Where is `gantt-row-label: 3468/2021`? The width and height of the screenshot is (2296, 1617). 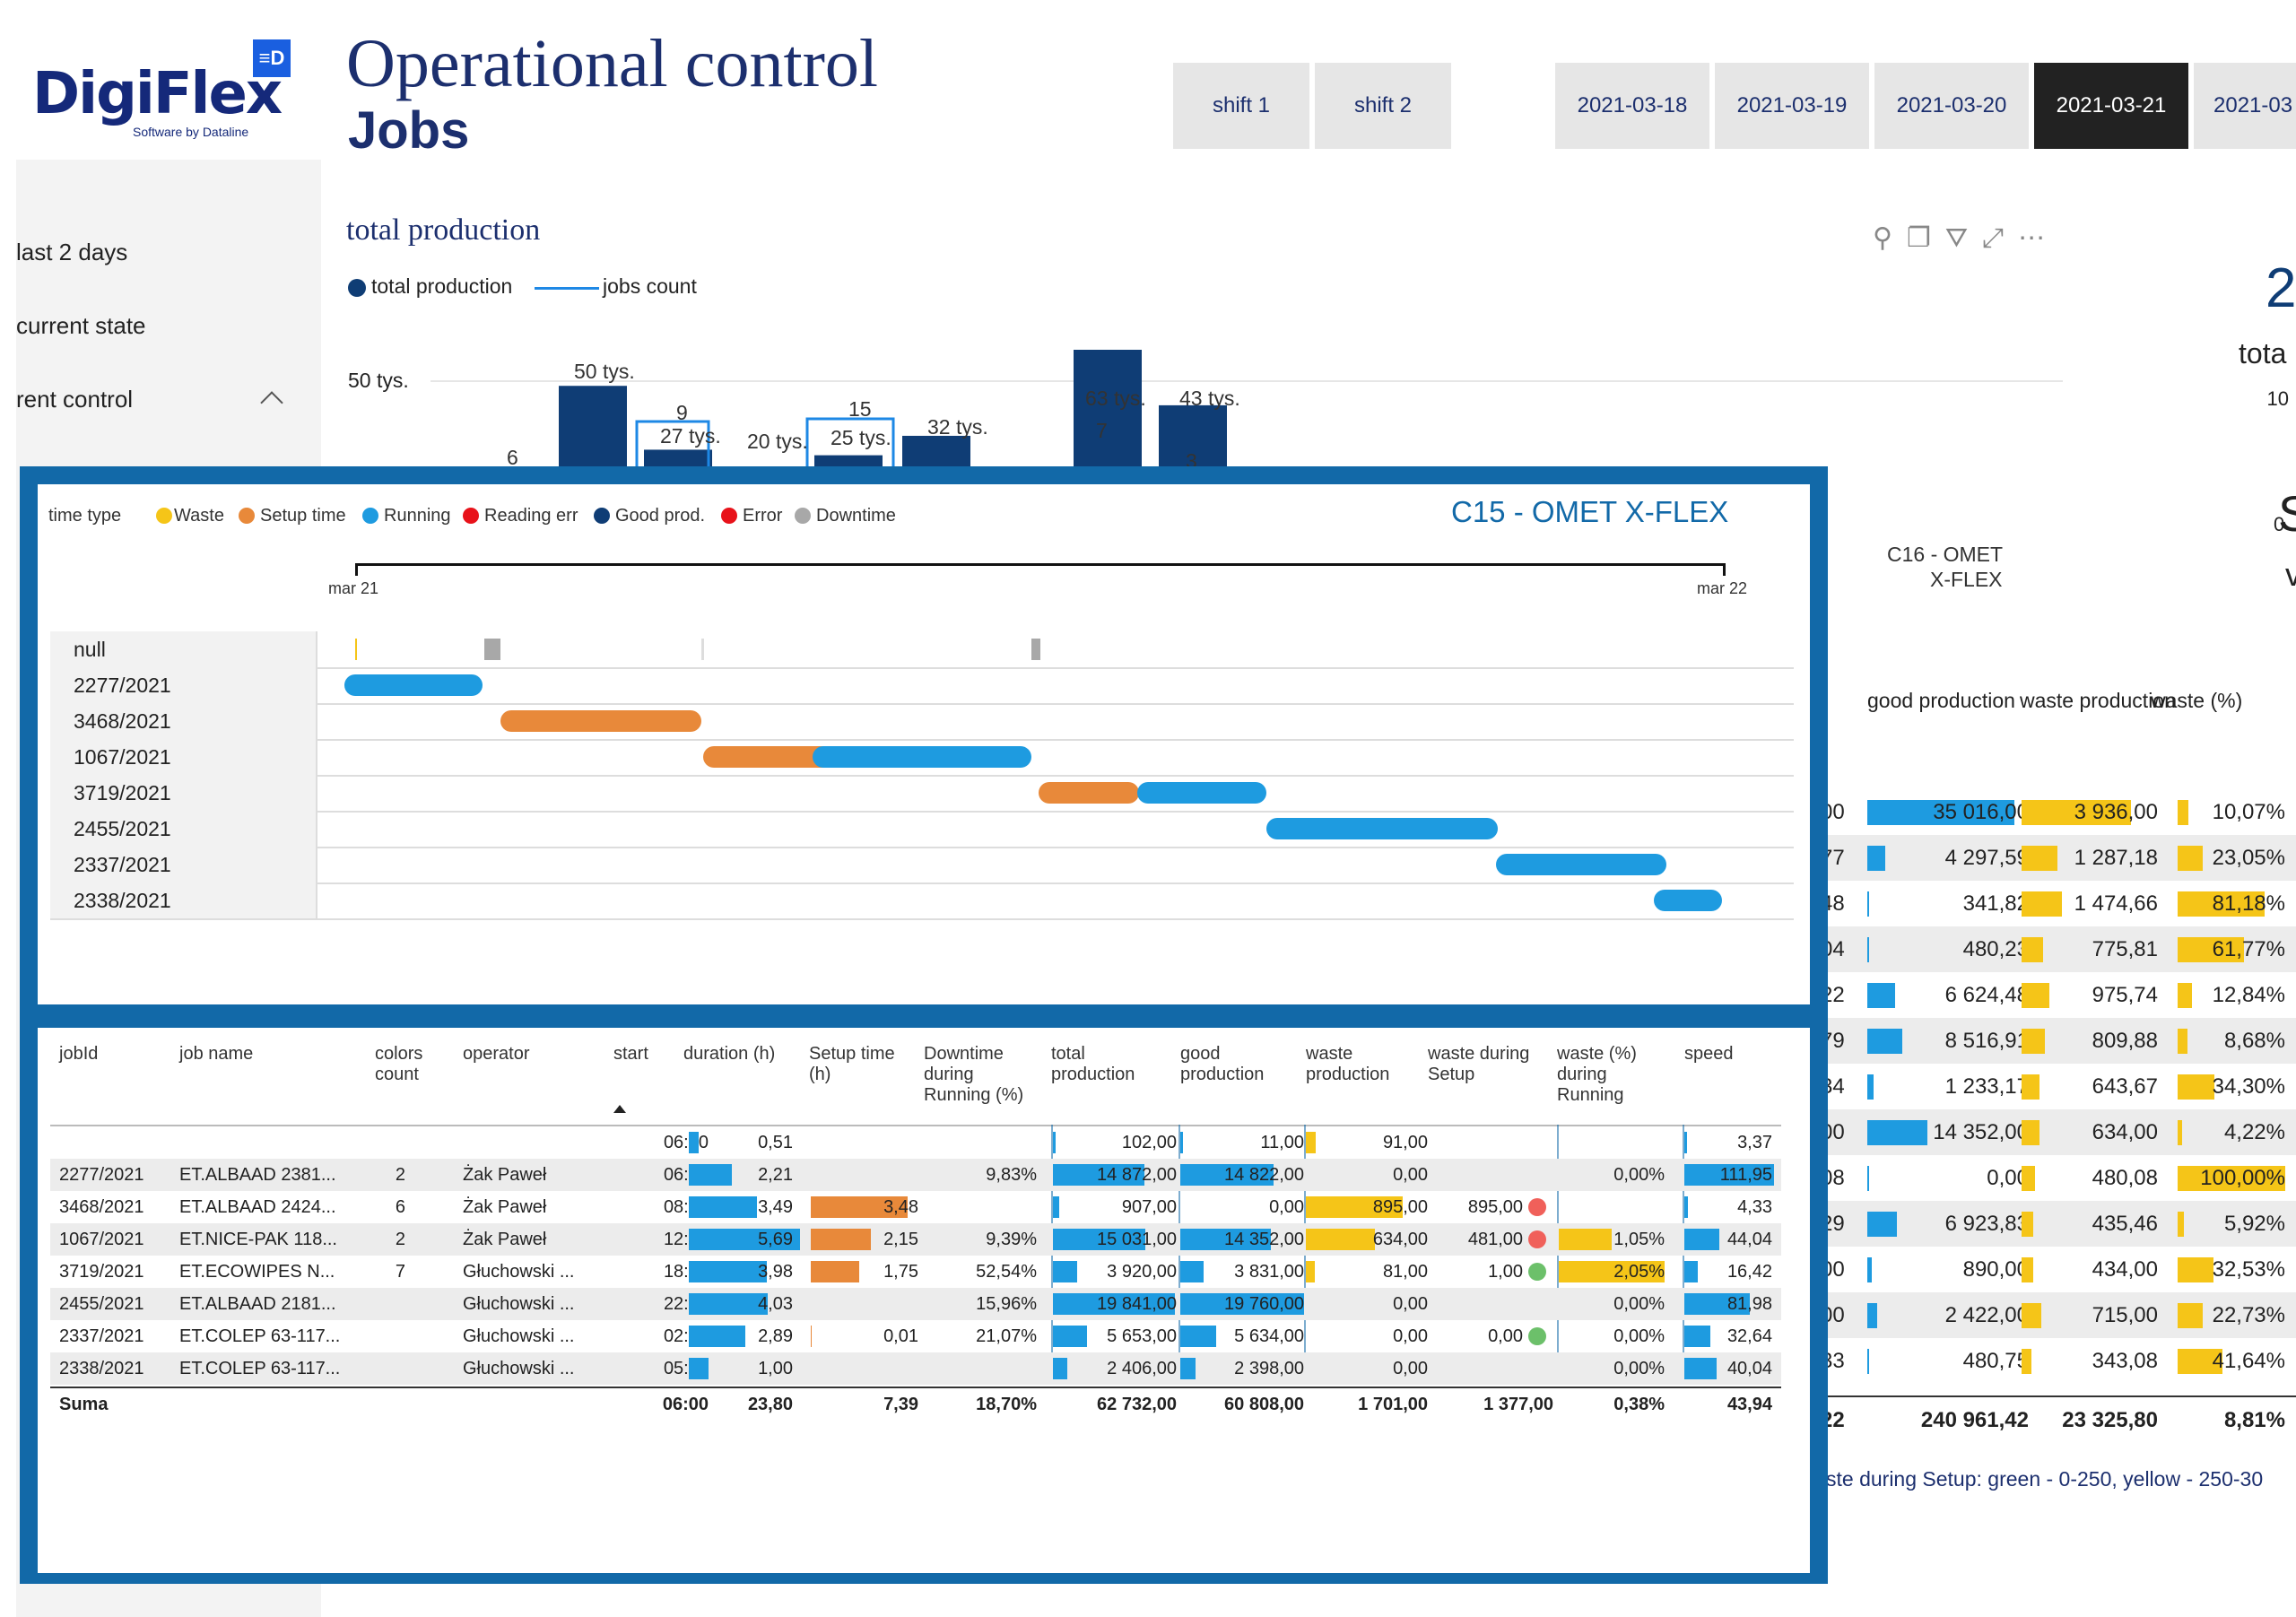 gantt-row-label: 3468/2021 is located at coordinates (183, 721).